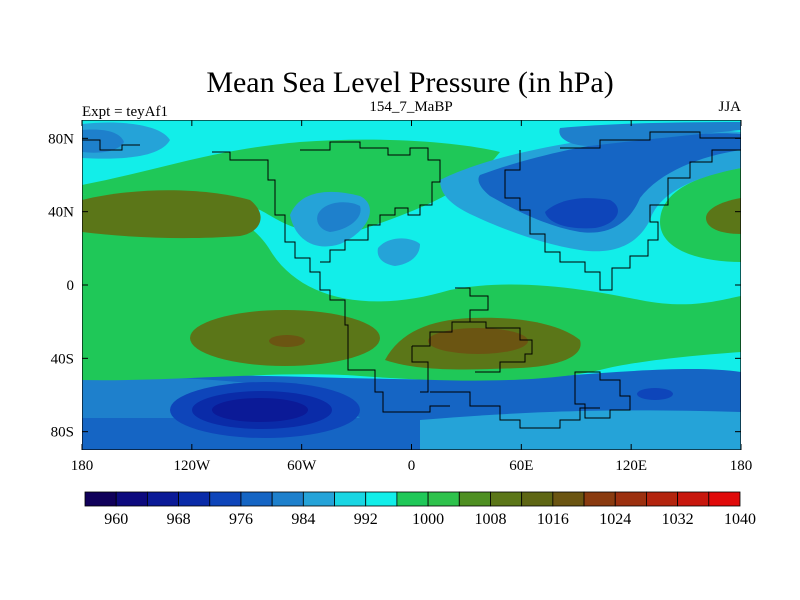 This screenshot has height=600, width=800. I want to click on colorbar-label: 1024, so click(615, 519).